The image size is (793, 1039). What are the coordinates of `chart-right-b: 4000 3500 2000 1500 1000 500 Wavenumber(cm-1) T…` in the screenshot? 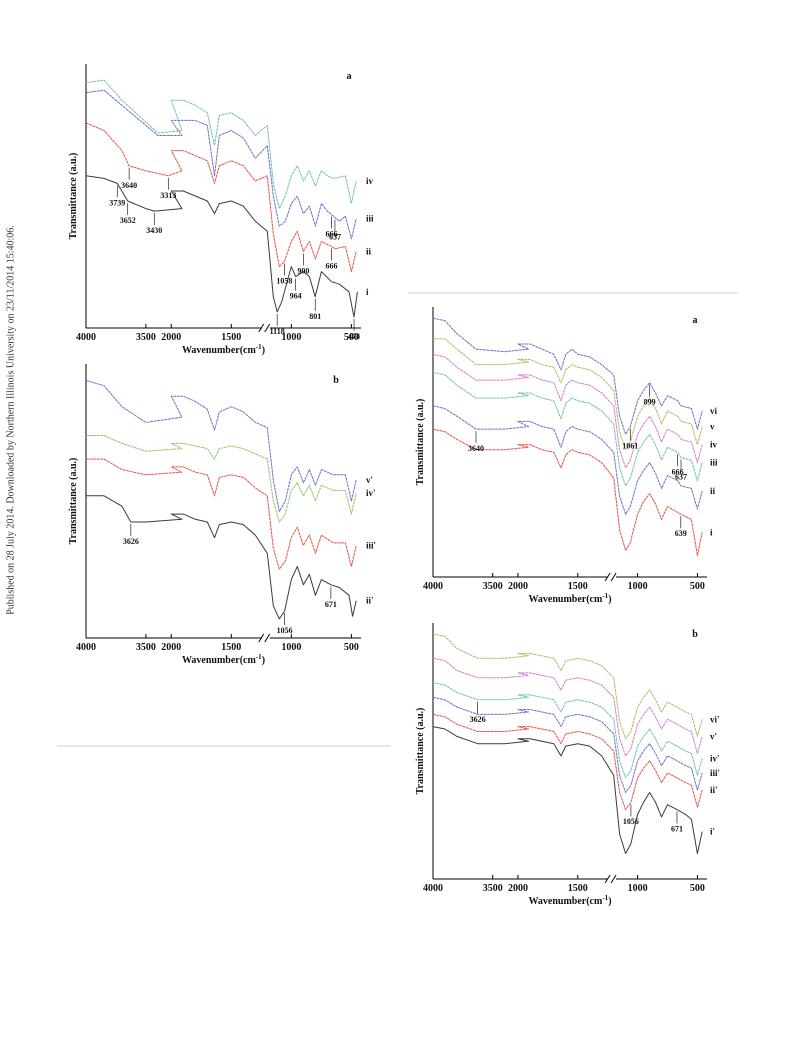 It's located at (567, 765).